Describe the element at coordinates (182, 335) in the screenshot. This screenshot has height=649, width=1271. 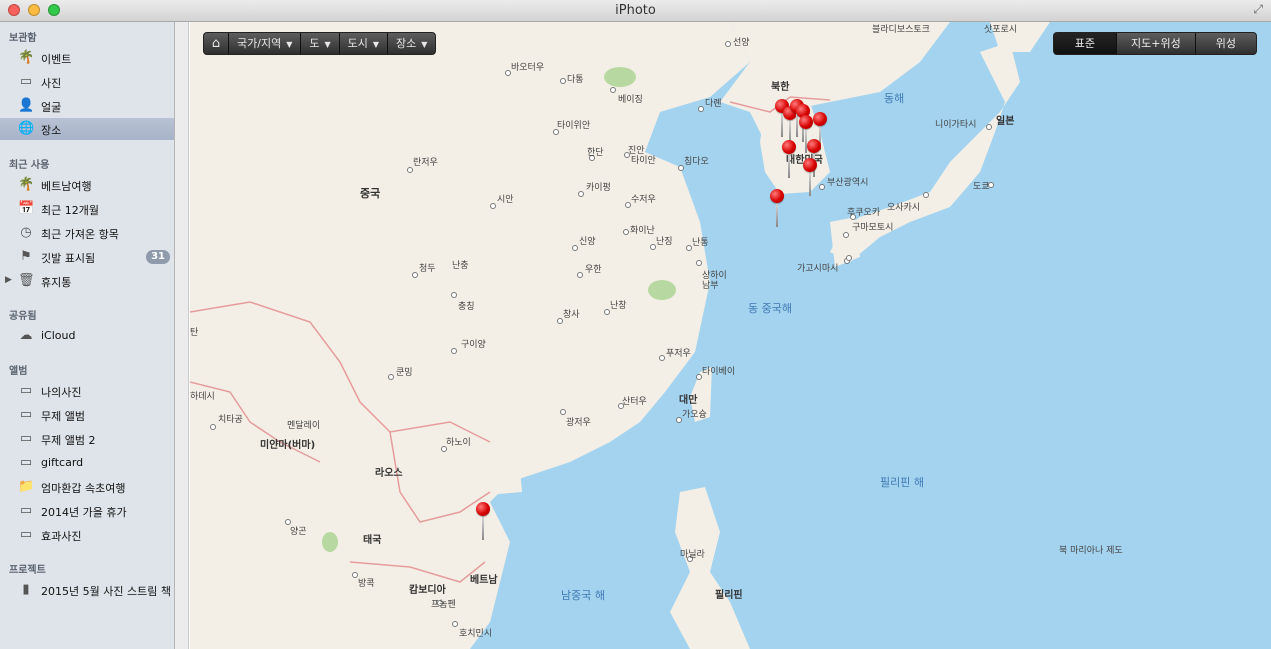
I see `sidebar-scrollbar` at that location.